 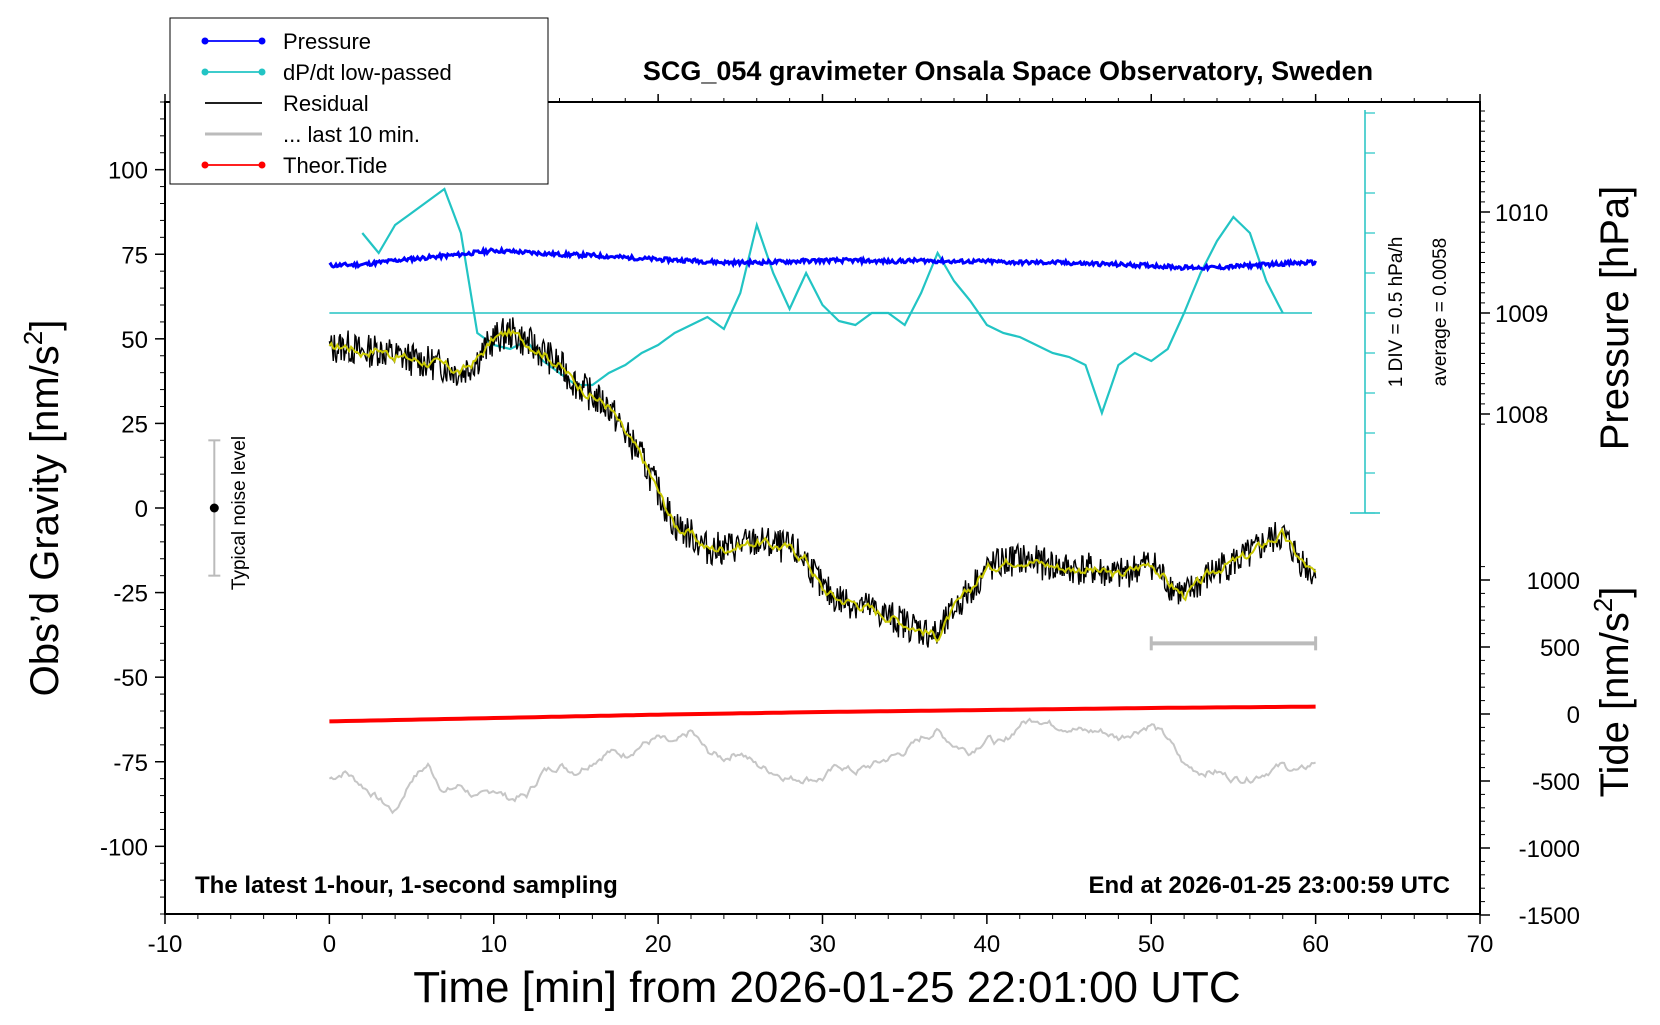 What do you see at coordinates (214, 508) in the screenshot?
I see `noise-bar-center-dot` at bounding box center [214, 508].